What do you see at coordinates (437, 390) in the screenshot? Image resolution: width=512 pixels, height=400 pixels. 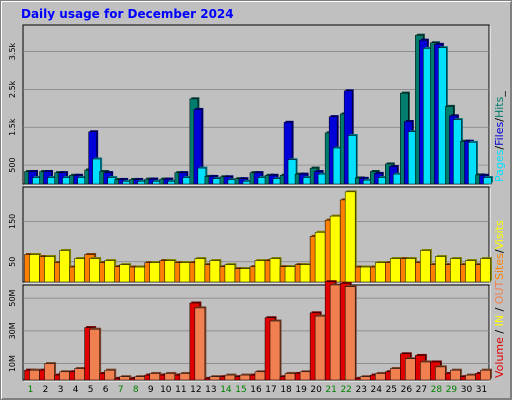 I see `day-label-28: 28` at bounding box center [437, 390].